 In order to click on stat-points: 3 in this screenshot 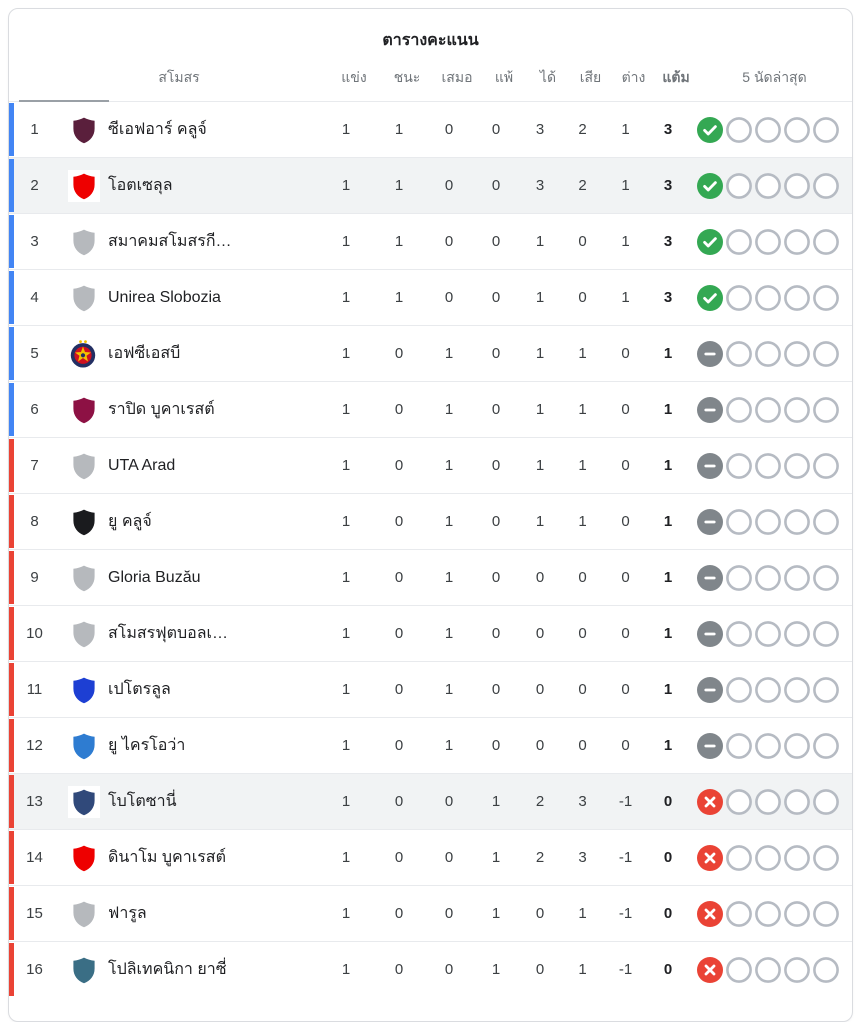, I will do `click(668, 241)`.